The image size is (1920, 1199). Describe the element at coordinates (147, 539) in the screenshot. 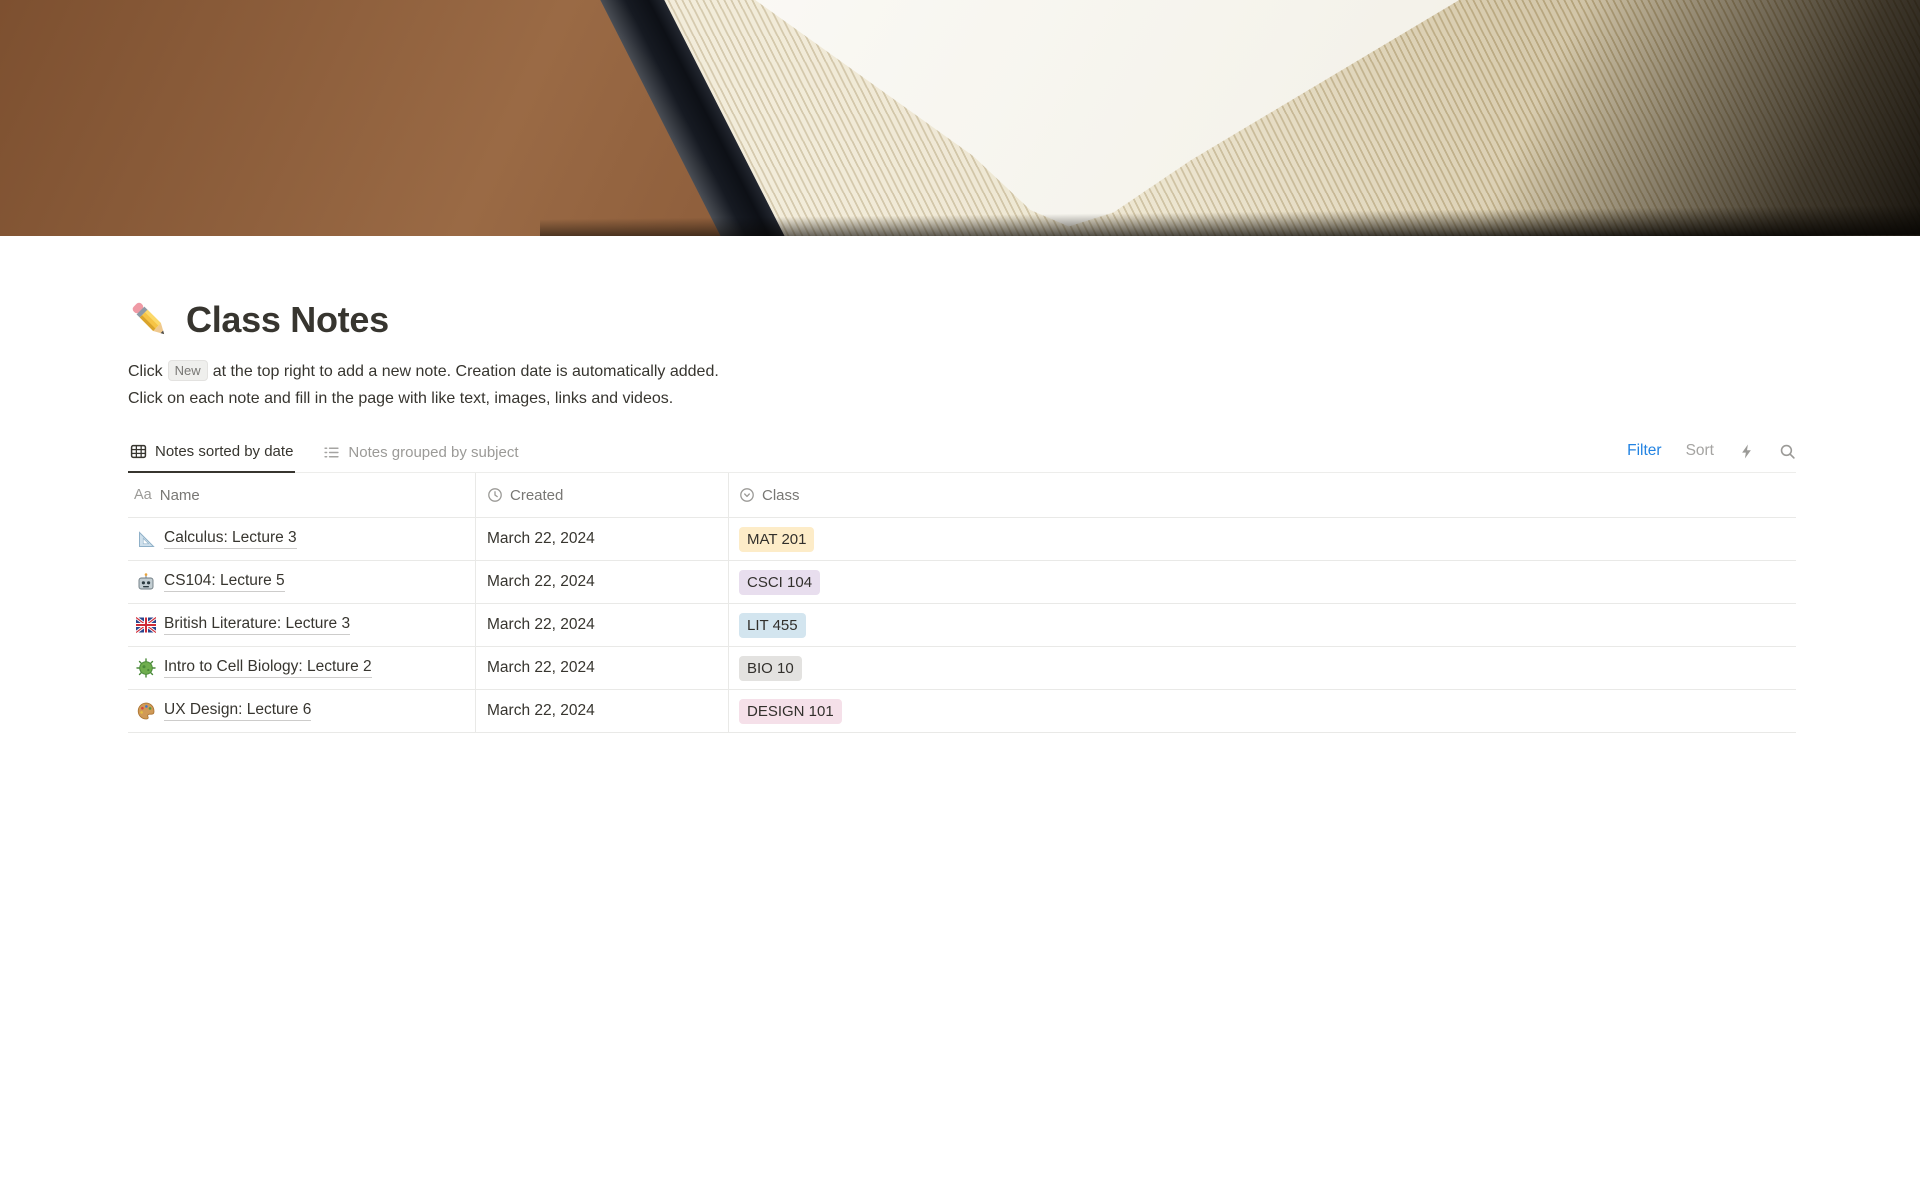

I see `triangular-ruler-icon` at that location.